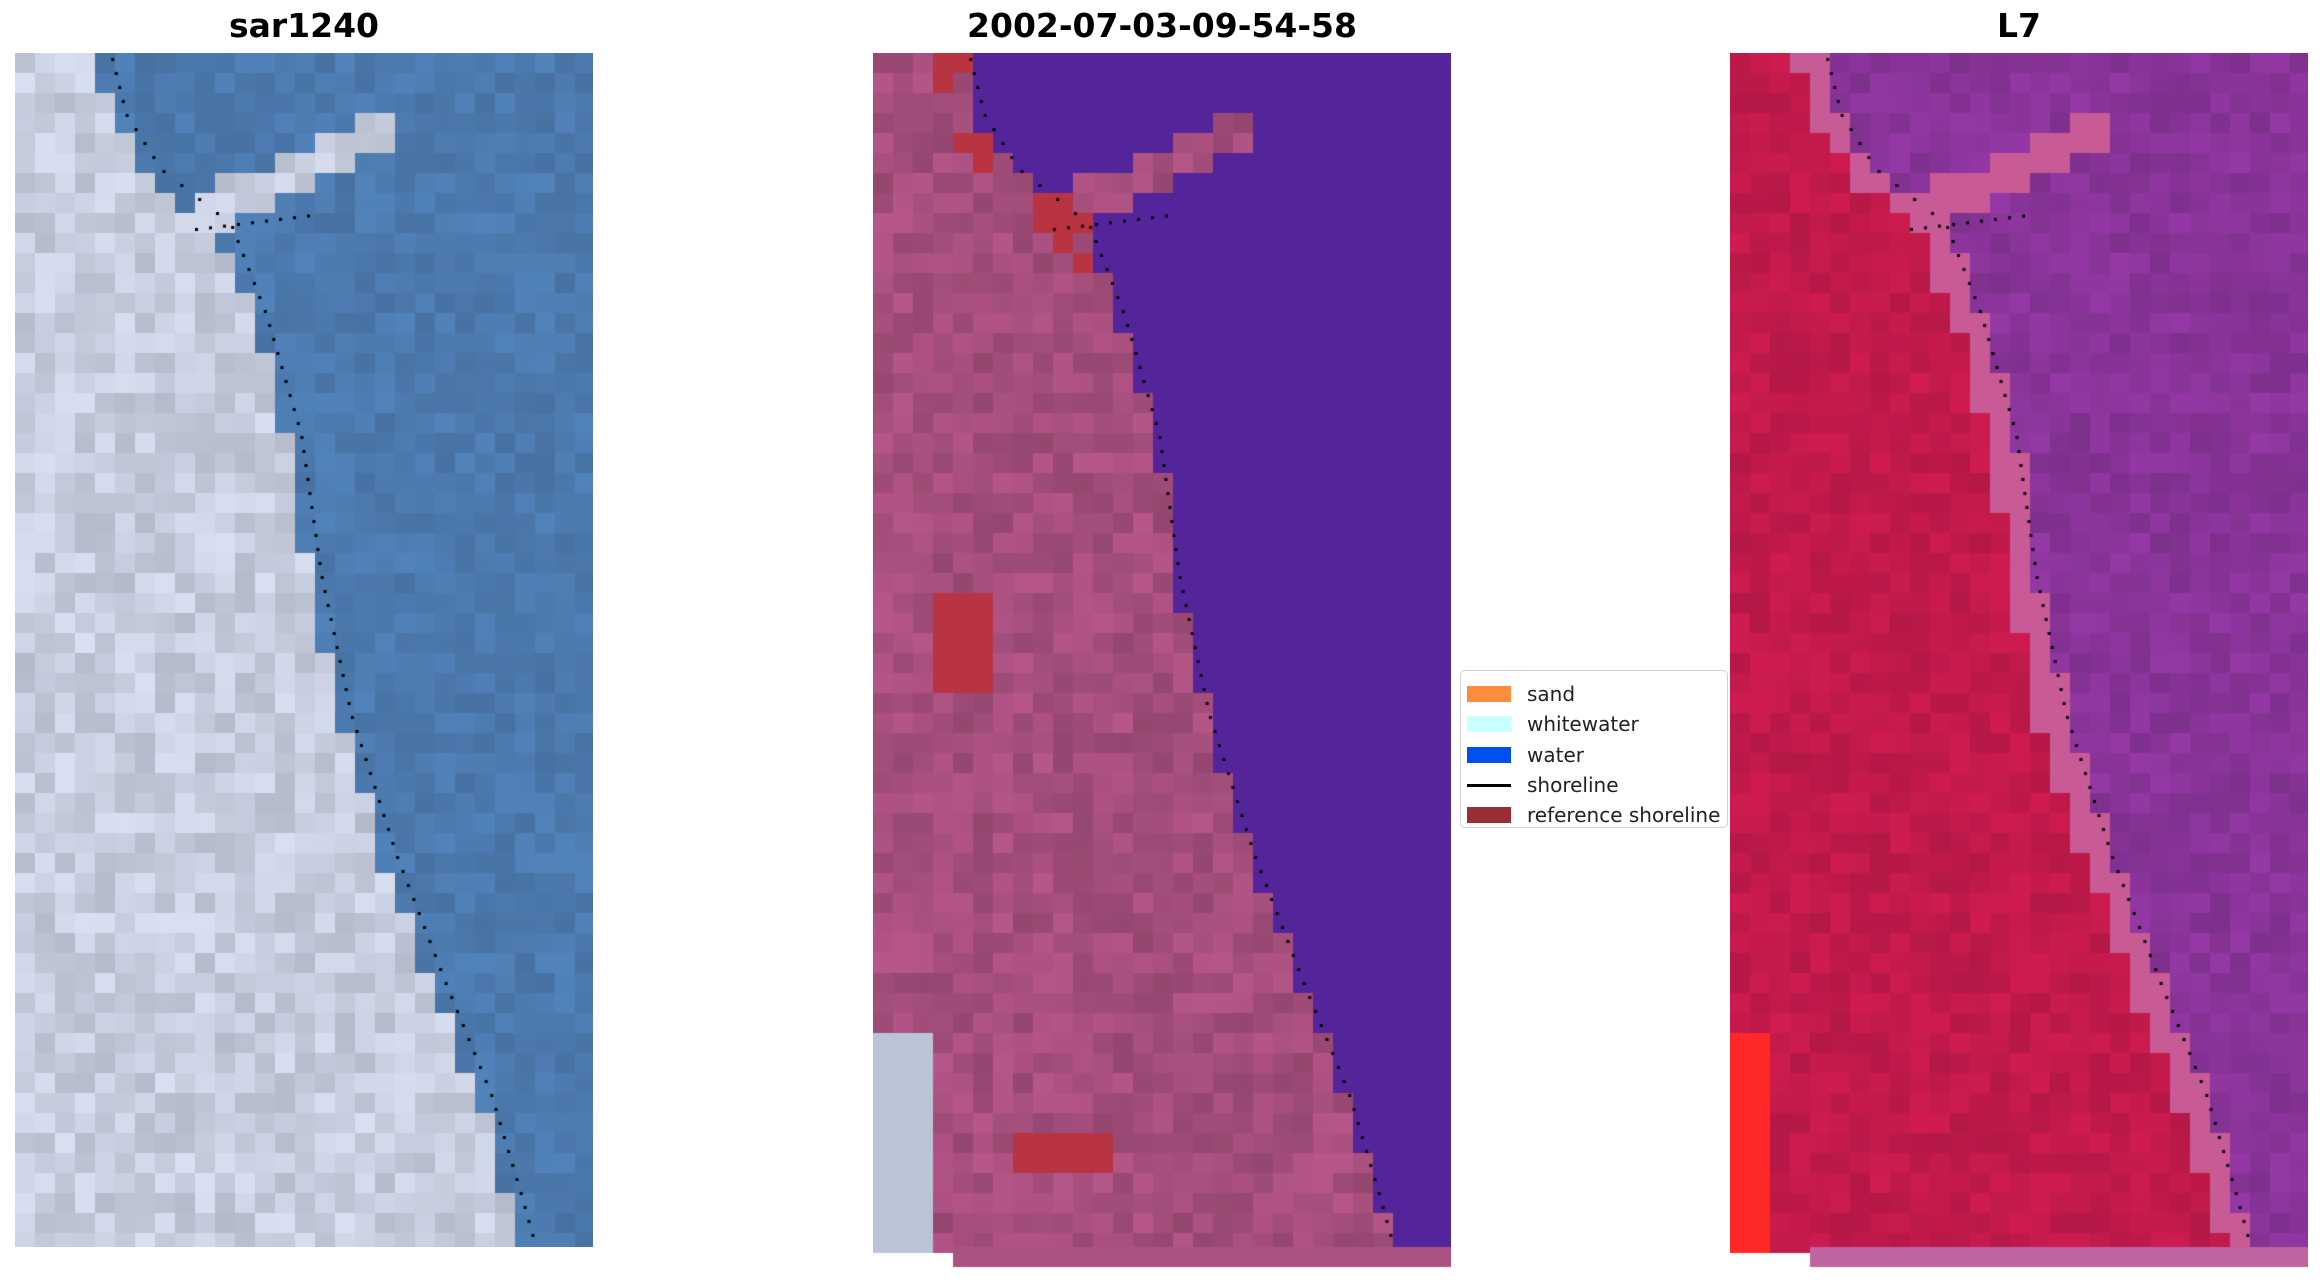 The image size is (2322, 1283). What do you see at coordinates (1573, 785) in the screenshot?
I see `legend-label-shoreline: shoreline` at bounding box center [1573, 785].